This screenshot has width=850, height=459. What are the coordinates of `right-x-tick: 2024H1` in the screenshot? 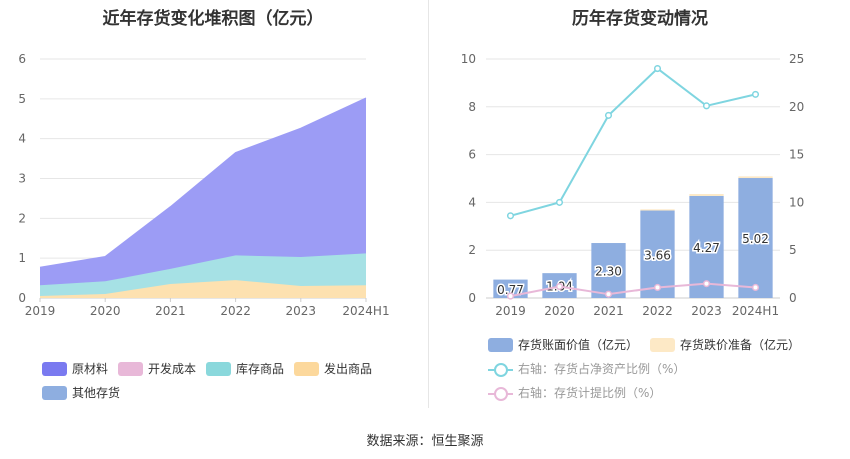 It's located at (755, 311).